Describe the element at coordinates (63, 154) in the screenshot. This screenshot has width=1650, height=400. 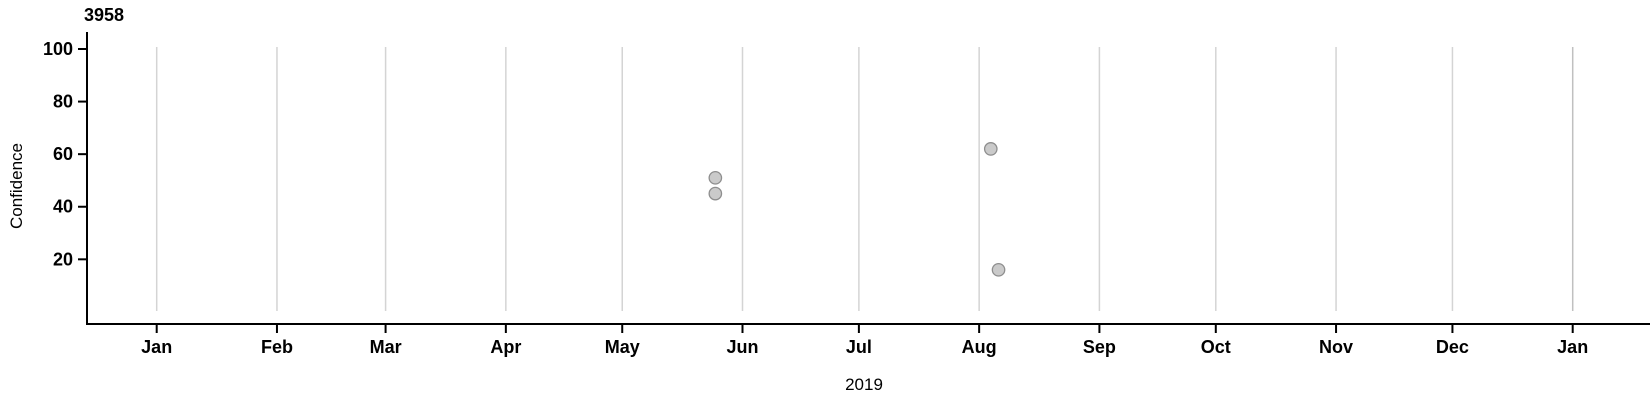
I see `y-tick-label: 60` at that location.